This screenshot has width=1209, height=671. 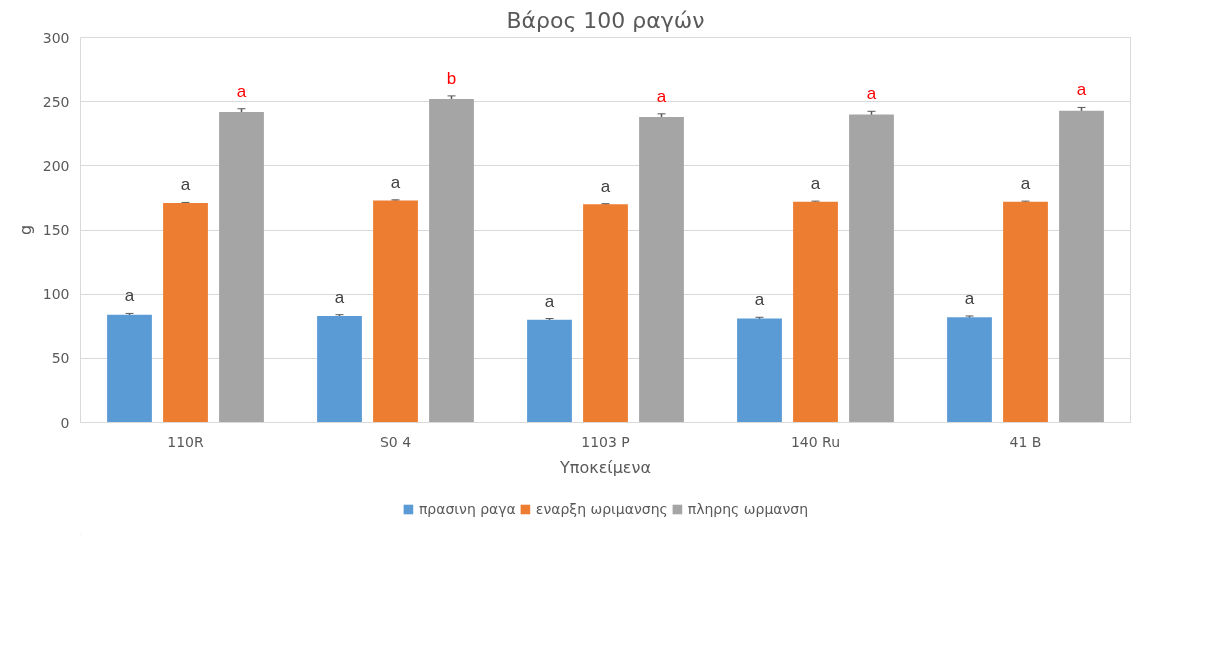 I want to click on legend-label: πληρης ωρμανση, so click(x=748, y=509).